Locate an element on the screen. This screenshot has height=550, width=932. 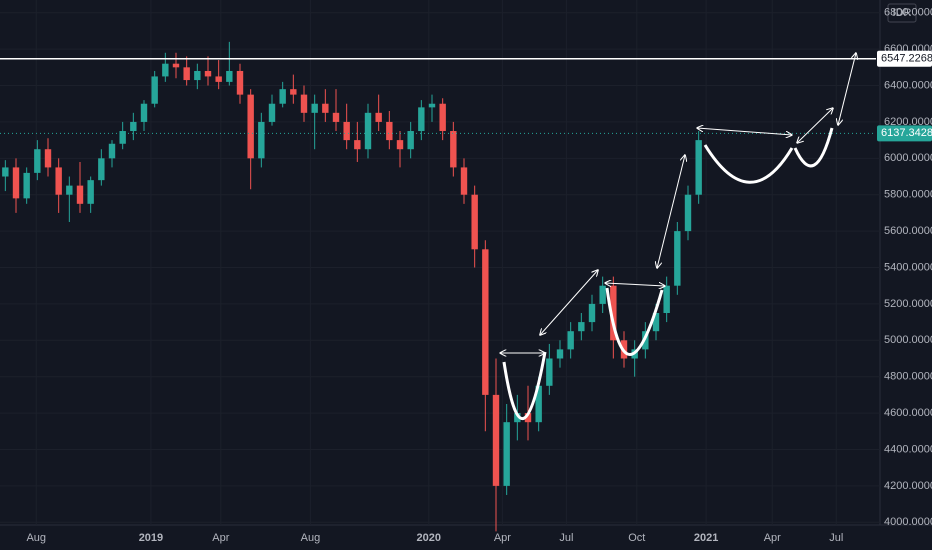
price-label: 6137.3428 is located at coordinates (906, 133).